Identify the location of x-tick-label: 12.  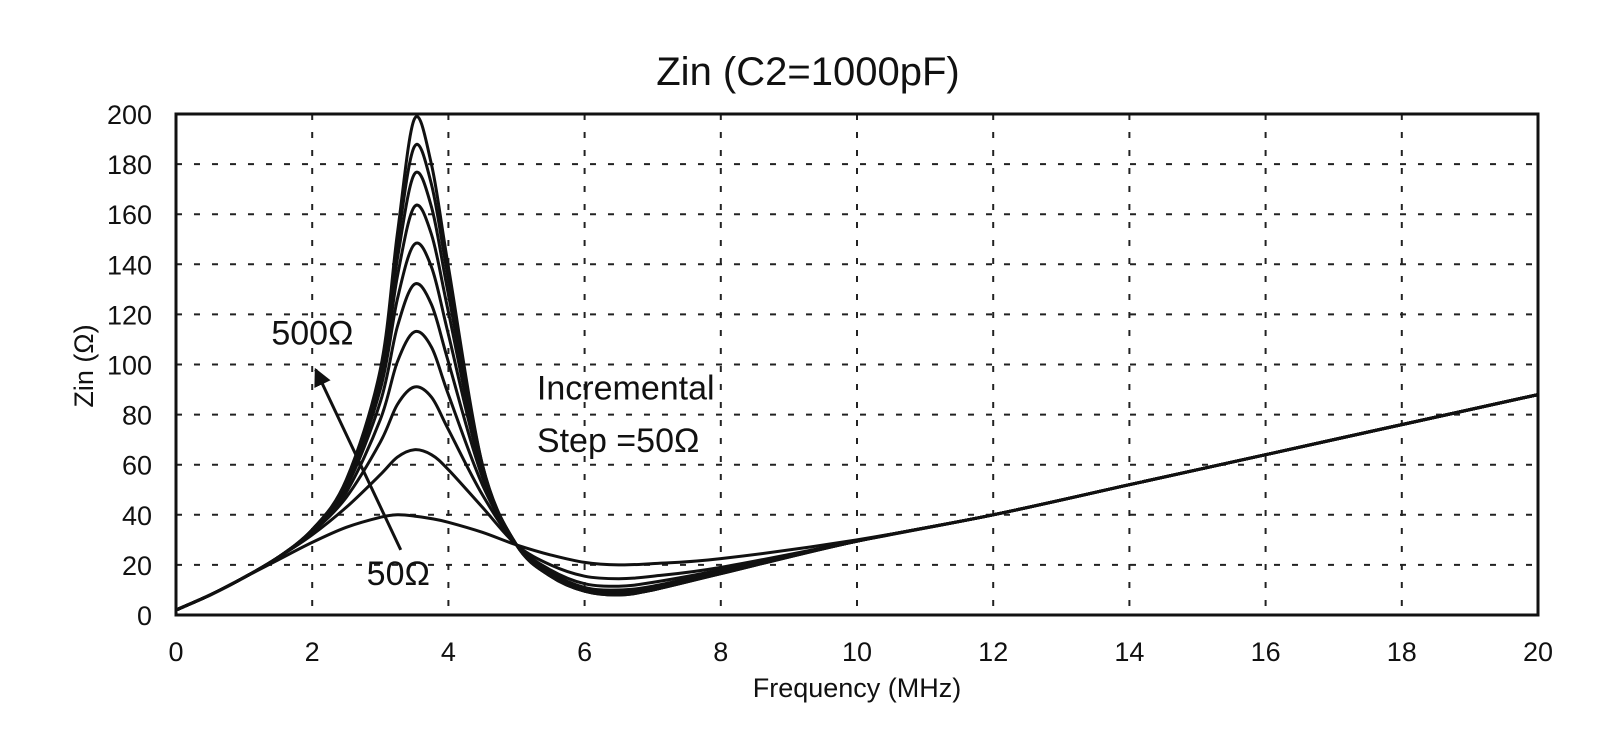
(993, 652).